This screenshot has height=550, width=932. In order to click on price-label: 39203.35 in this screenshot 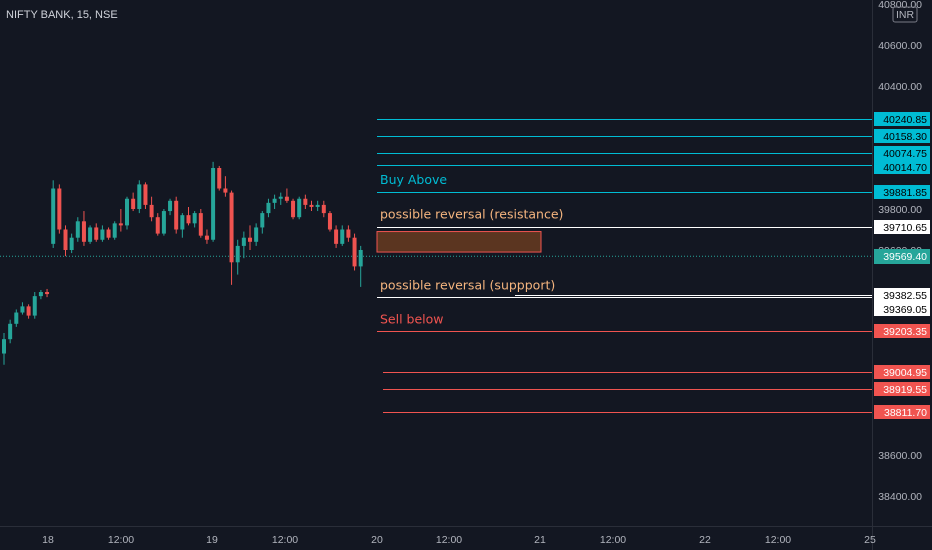, I will do `click(905, 332)`.